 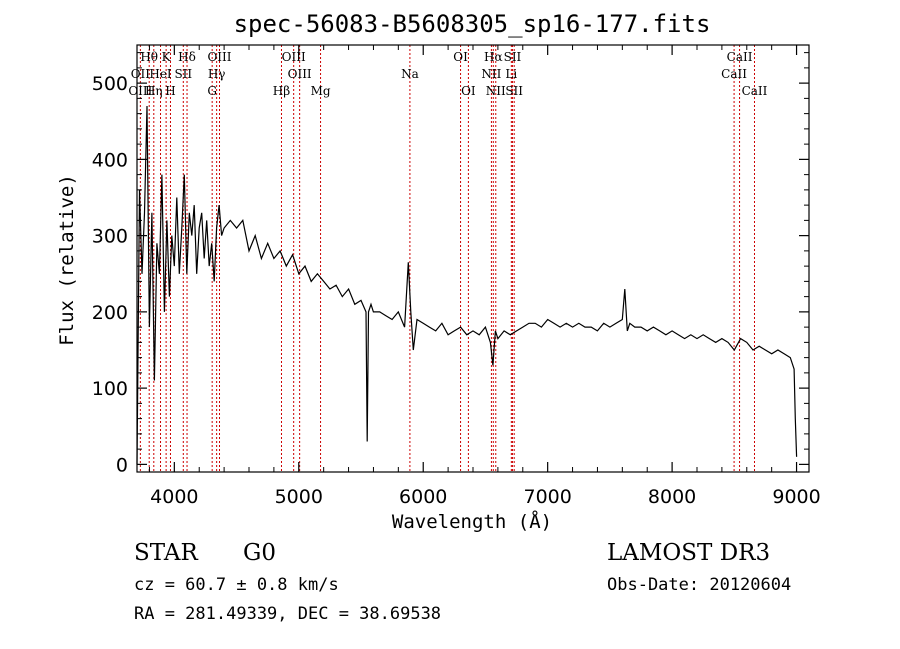 What do you see at coordinates (212, 91) in the screenshot?
I see `line-label: G` at bounding box center [212, 91].